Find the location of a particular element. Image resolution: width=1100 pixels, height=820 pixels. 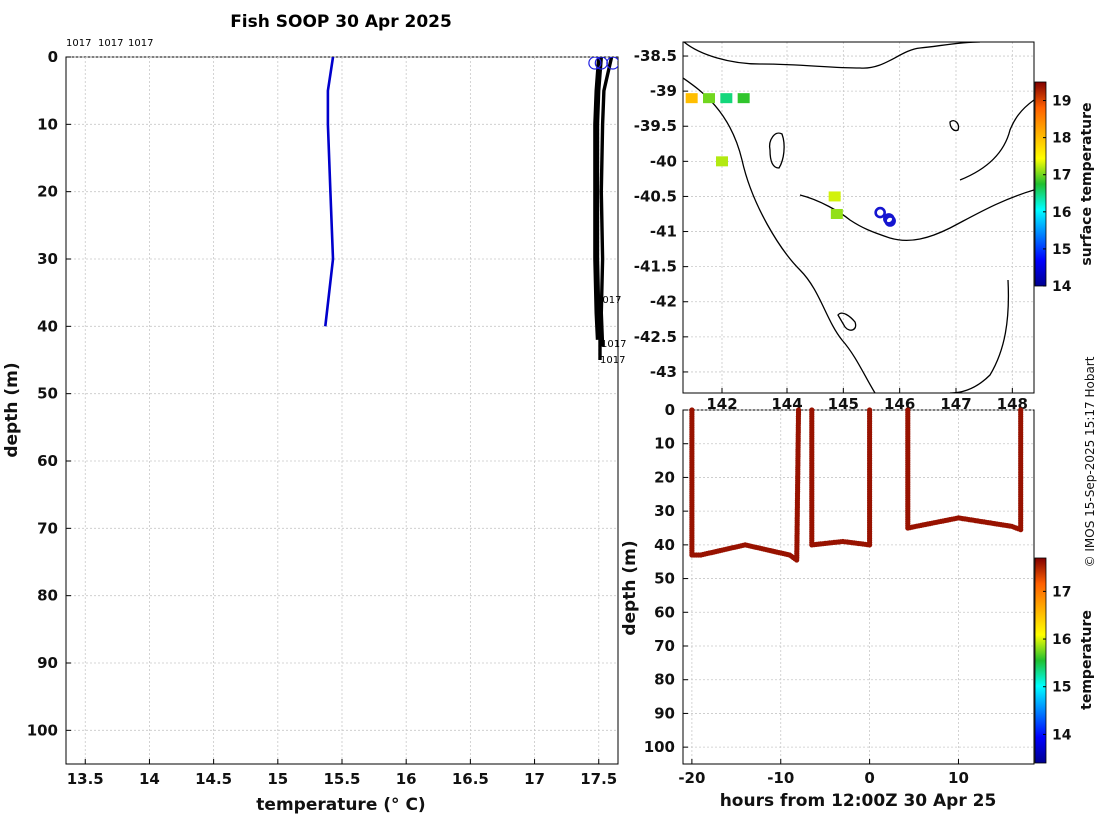

ts-x-tick-label-3: 10 is located at coordinates (958, 778).